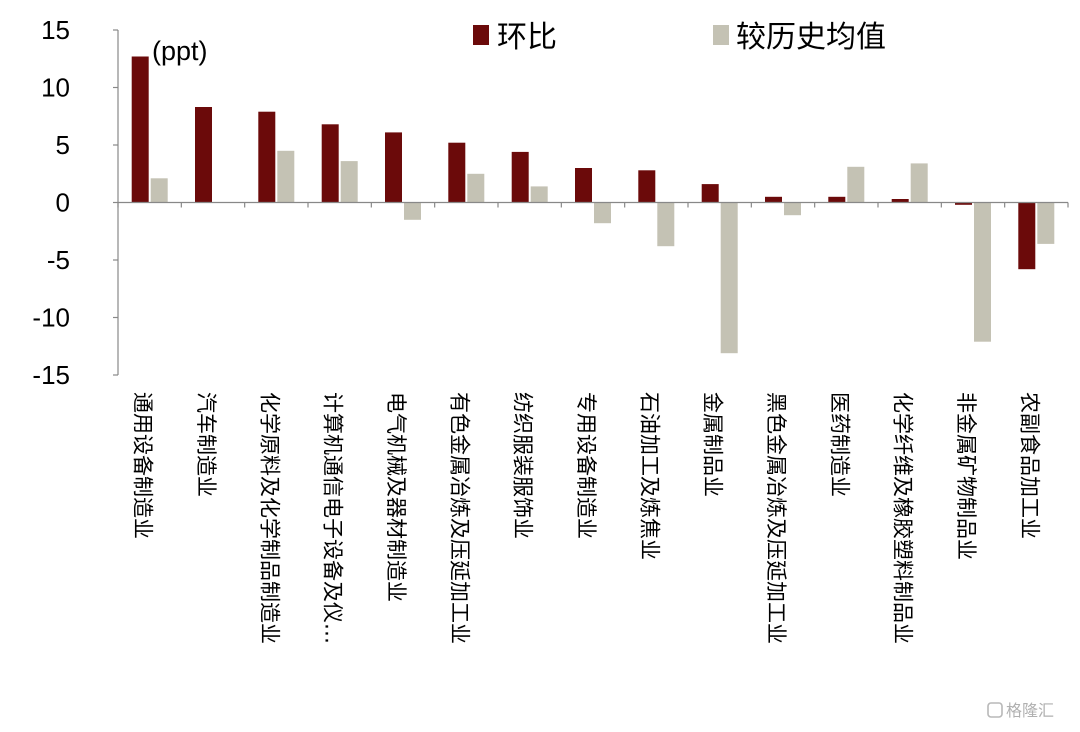 The image size is (1080, 732). What do you see at coordinates (713, 444) in the screenshot?
I see `category-label-9: 金属制品业` at bounding box center [713, 444].